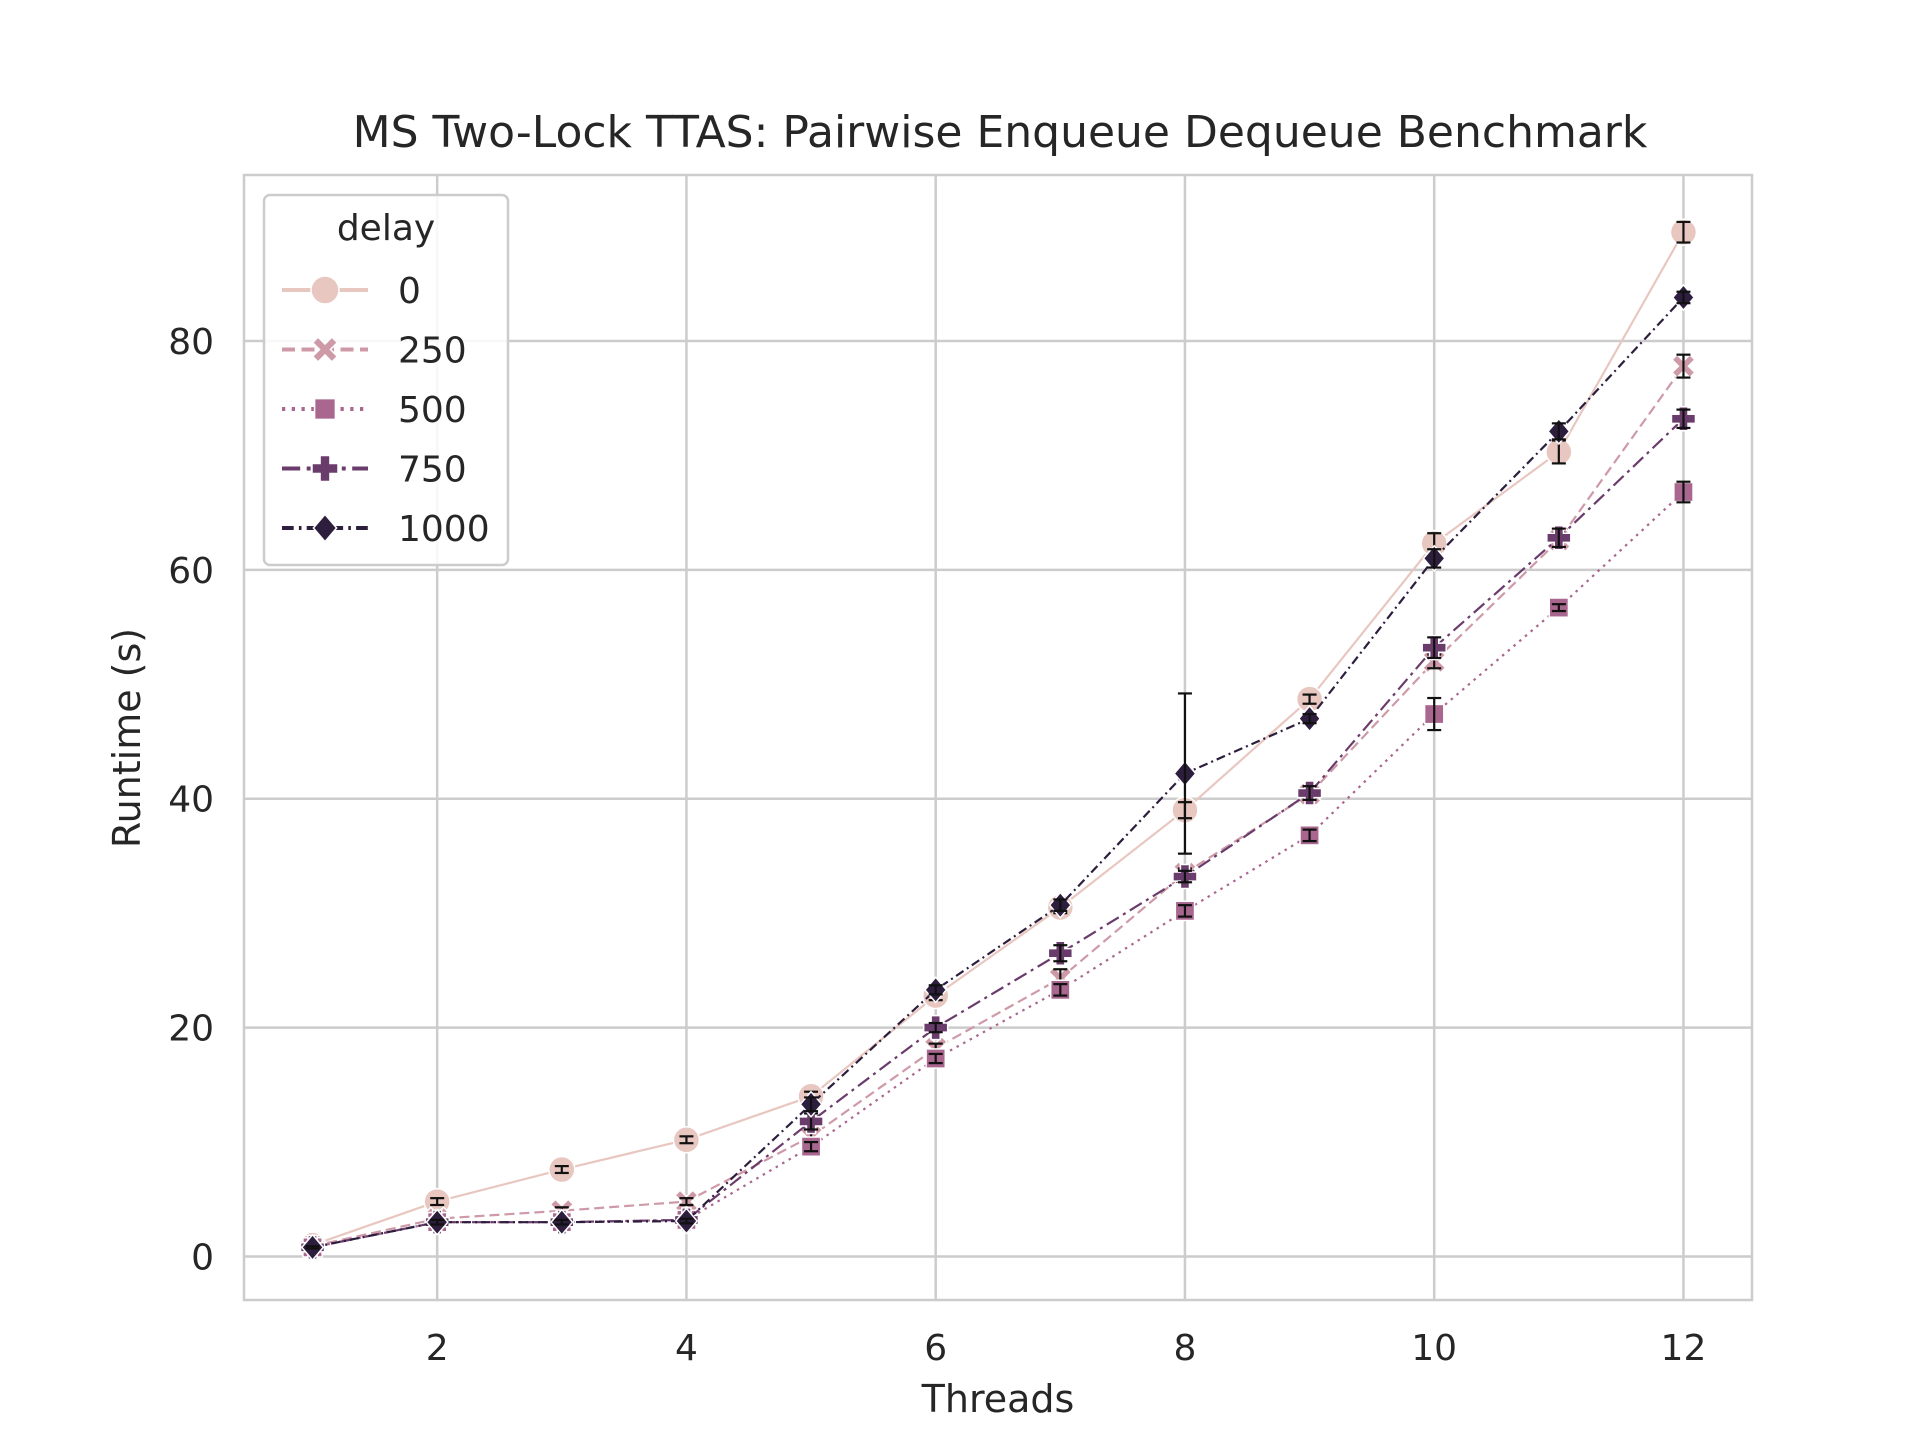 This screenshot has width=1920, height=1444. What do you see at coordinates (1684, 1348) in the screenshot?
I see `x-tick-label: 12` at bounding box center [1684, 1348].